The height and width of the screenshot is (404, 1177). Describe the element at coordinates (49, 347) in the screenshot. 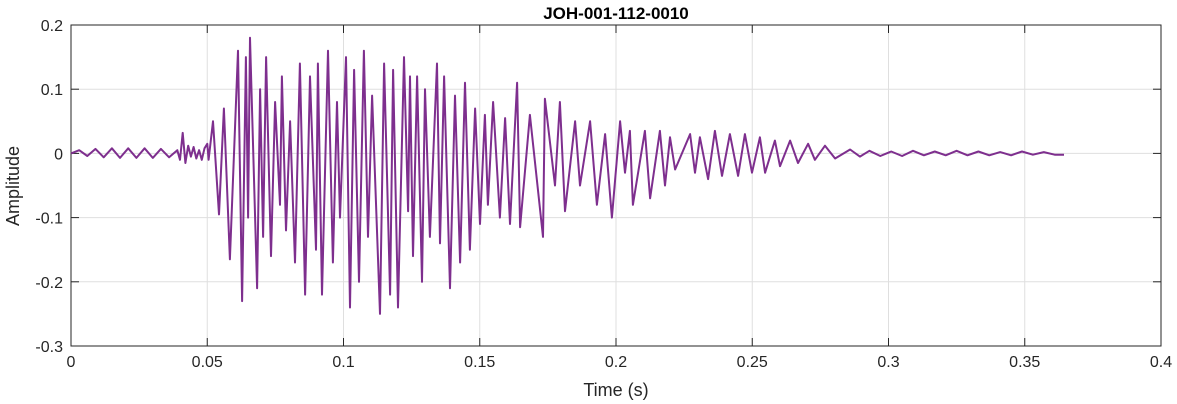

I see `y-tick-label: -0.3` at that location.